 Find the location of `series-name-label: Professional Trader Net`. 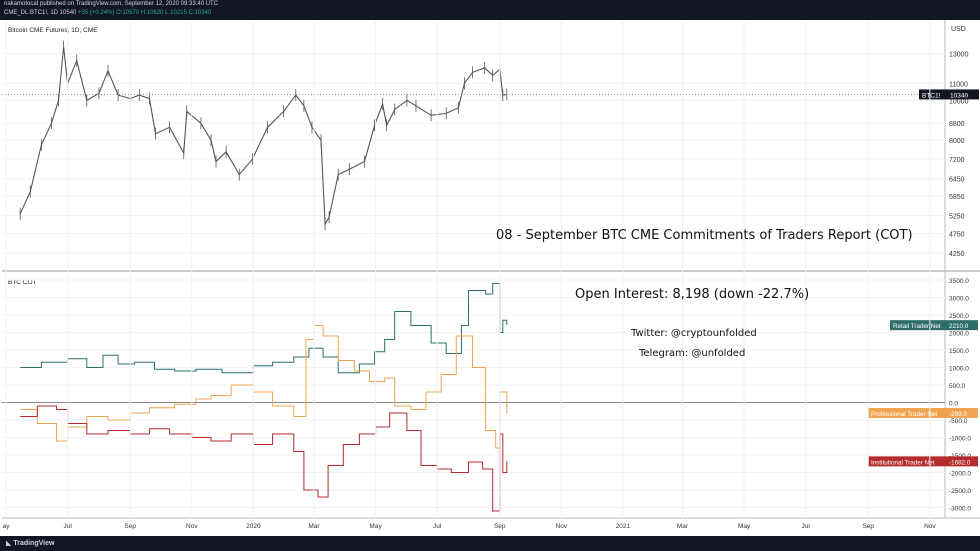

series-name-label: Professional Trader Net is located at coordinates (904, 414).